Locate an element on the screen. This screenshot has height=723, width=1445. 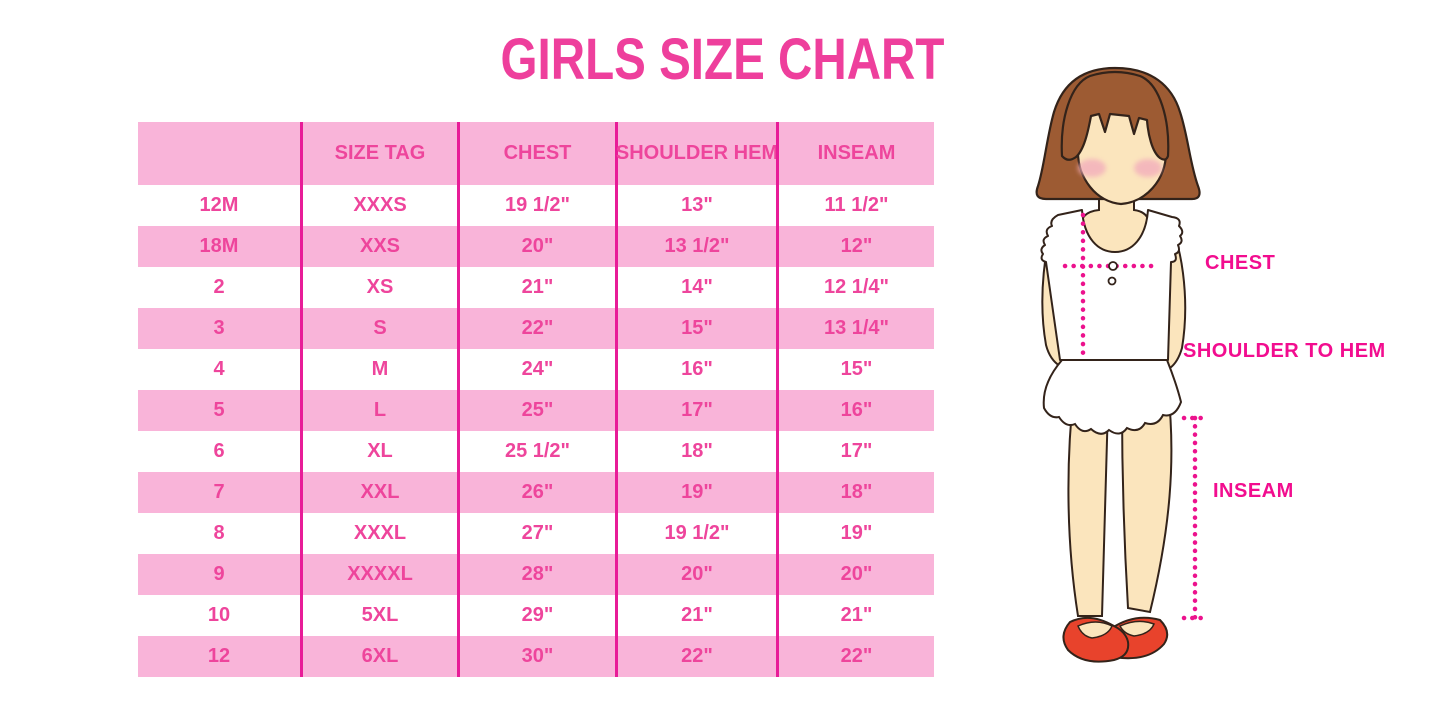
table-cell: XXL is located at coordinates (378, 492).